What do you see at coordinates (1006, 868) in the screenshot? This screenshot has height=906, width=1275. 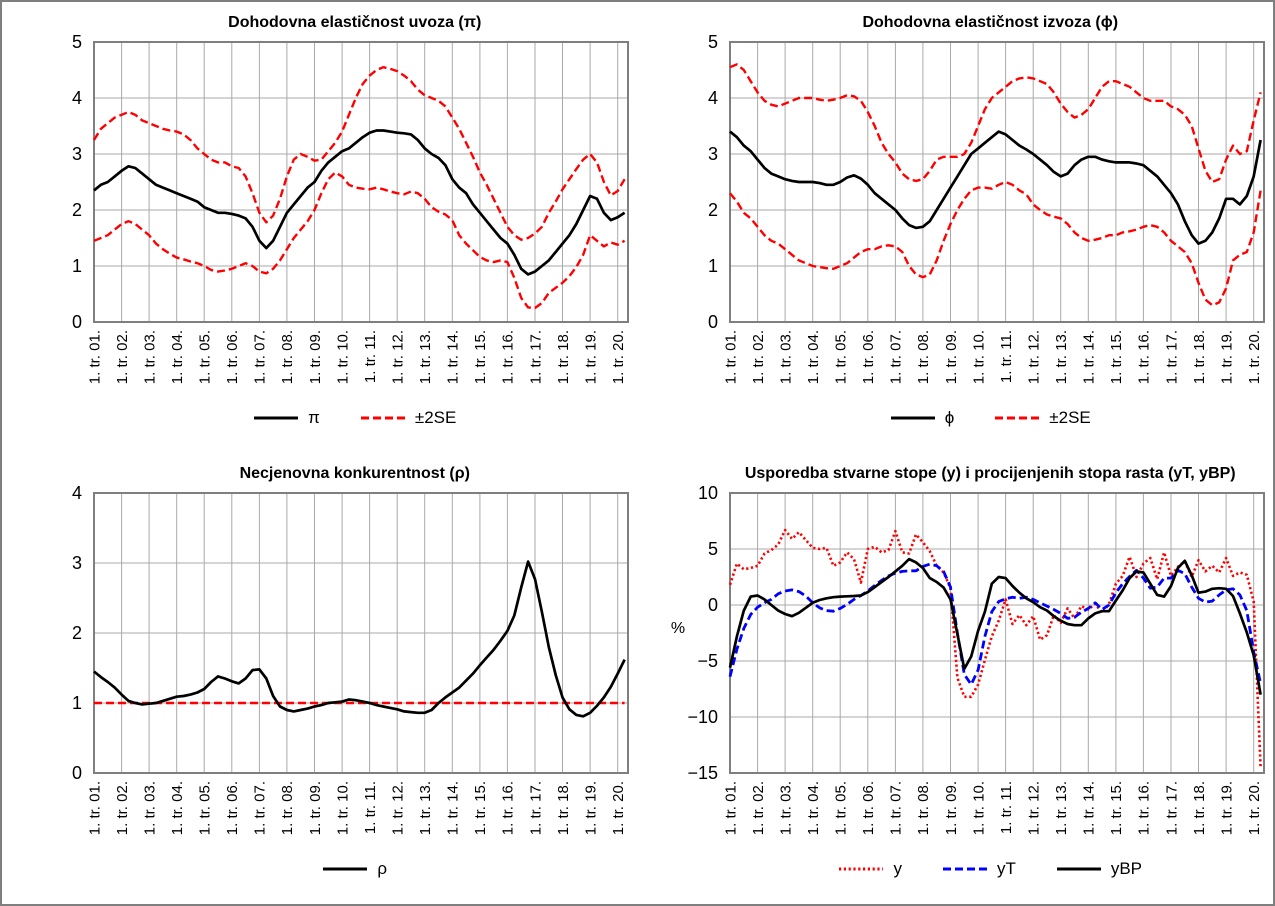 I see `legend-label-yt: yT` at bounding box center [1006, 868].